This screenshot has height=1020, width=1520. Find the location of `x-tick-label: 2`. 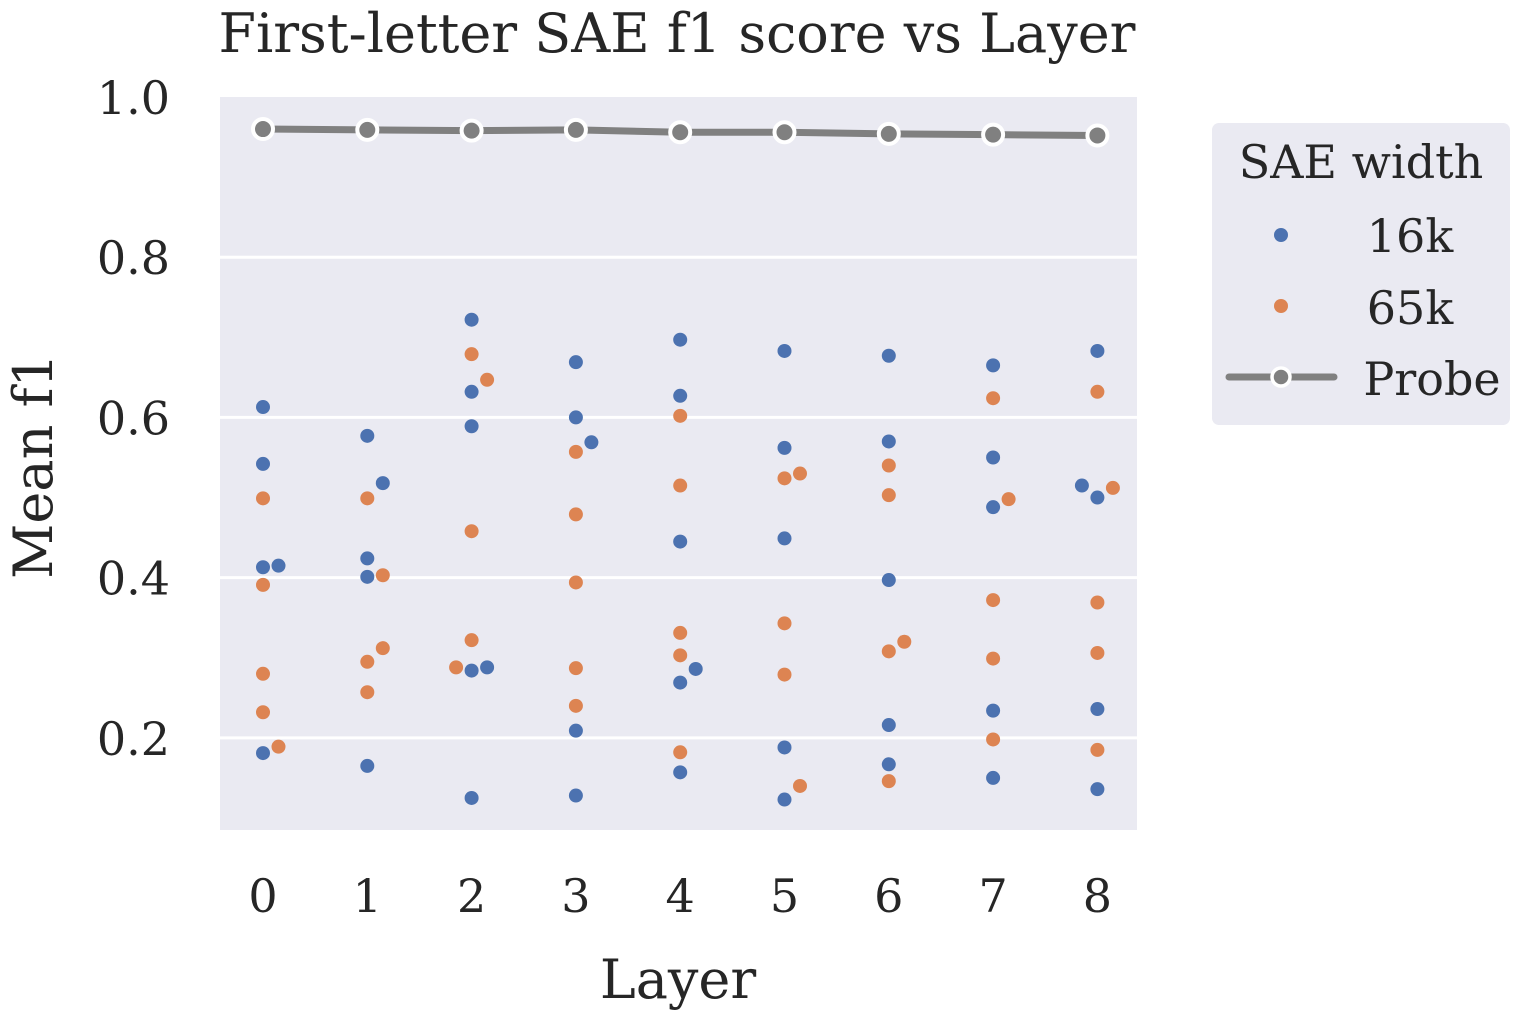

x-tick-label: 2 is located at coordinates (471, 896).